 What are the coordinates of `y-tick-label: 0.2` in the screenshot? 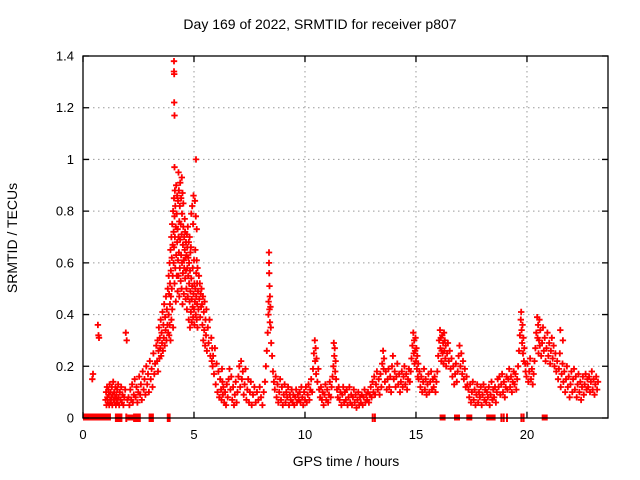 It's located at (65, 366).